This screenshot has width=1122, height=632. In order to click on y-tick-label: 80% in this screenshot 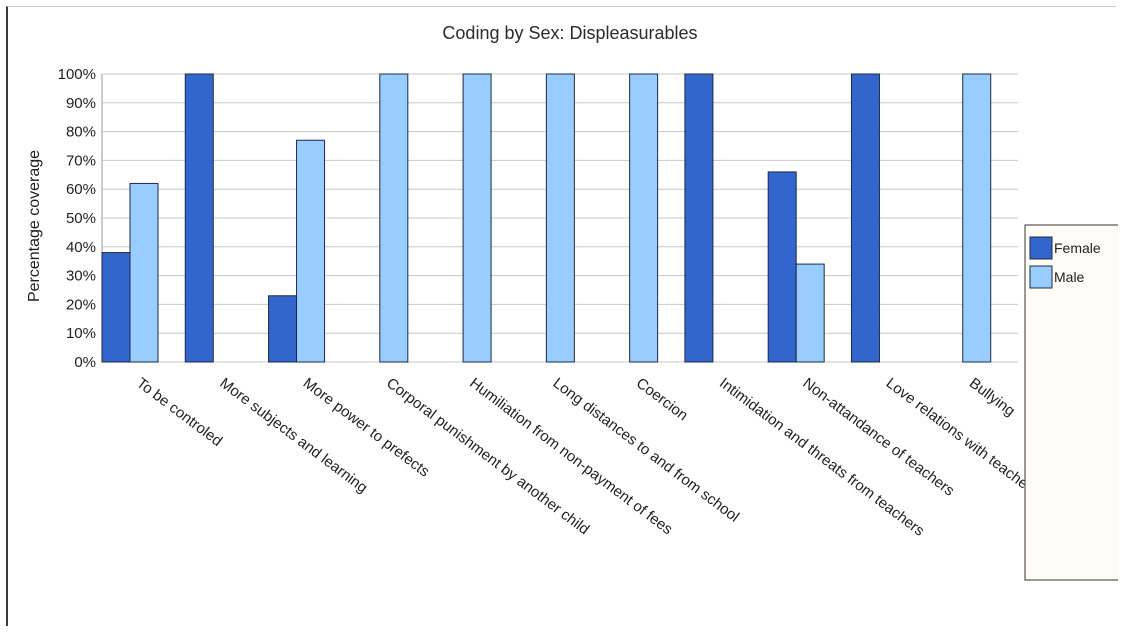, I will do `click(81, 132)`.